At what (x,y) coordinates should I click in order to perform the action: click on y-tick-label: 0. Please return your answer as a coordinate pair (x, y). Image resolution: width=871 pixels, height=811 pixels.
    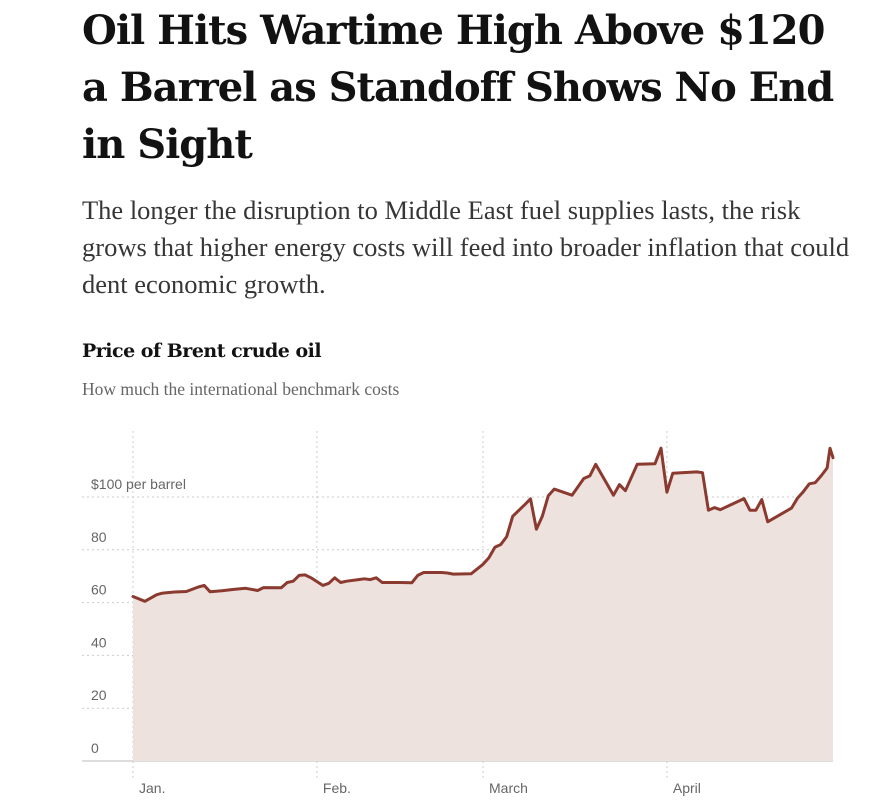
    Looking at the image, I should click on (95, 748).